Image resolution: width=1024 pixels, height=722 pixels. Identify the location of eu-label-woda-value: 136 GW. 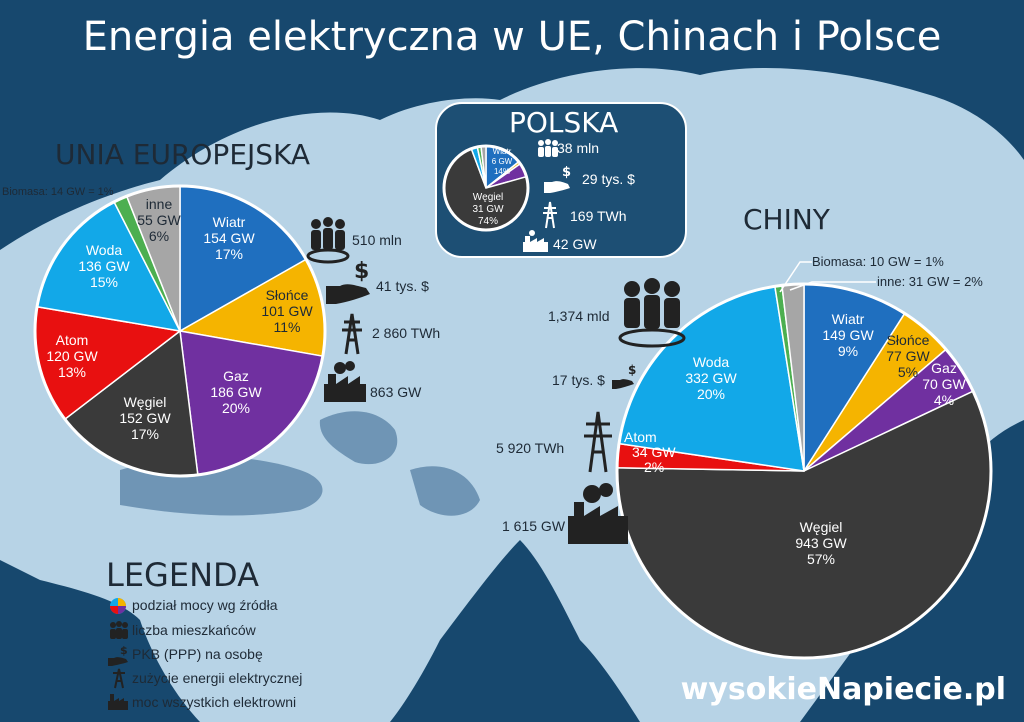
(104, 266).